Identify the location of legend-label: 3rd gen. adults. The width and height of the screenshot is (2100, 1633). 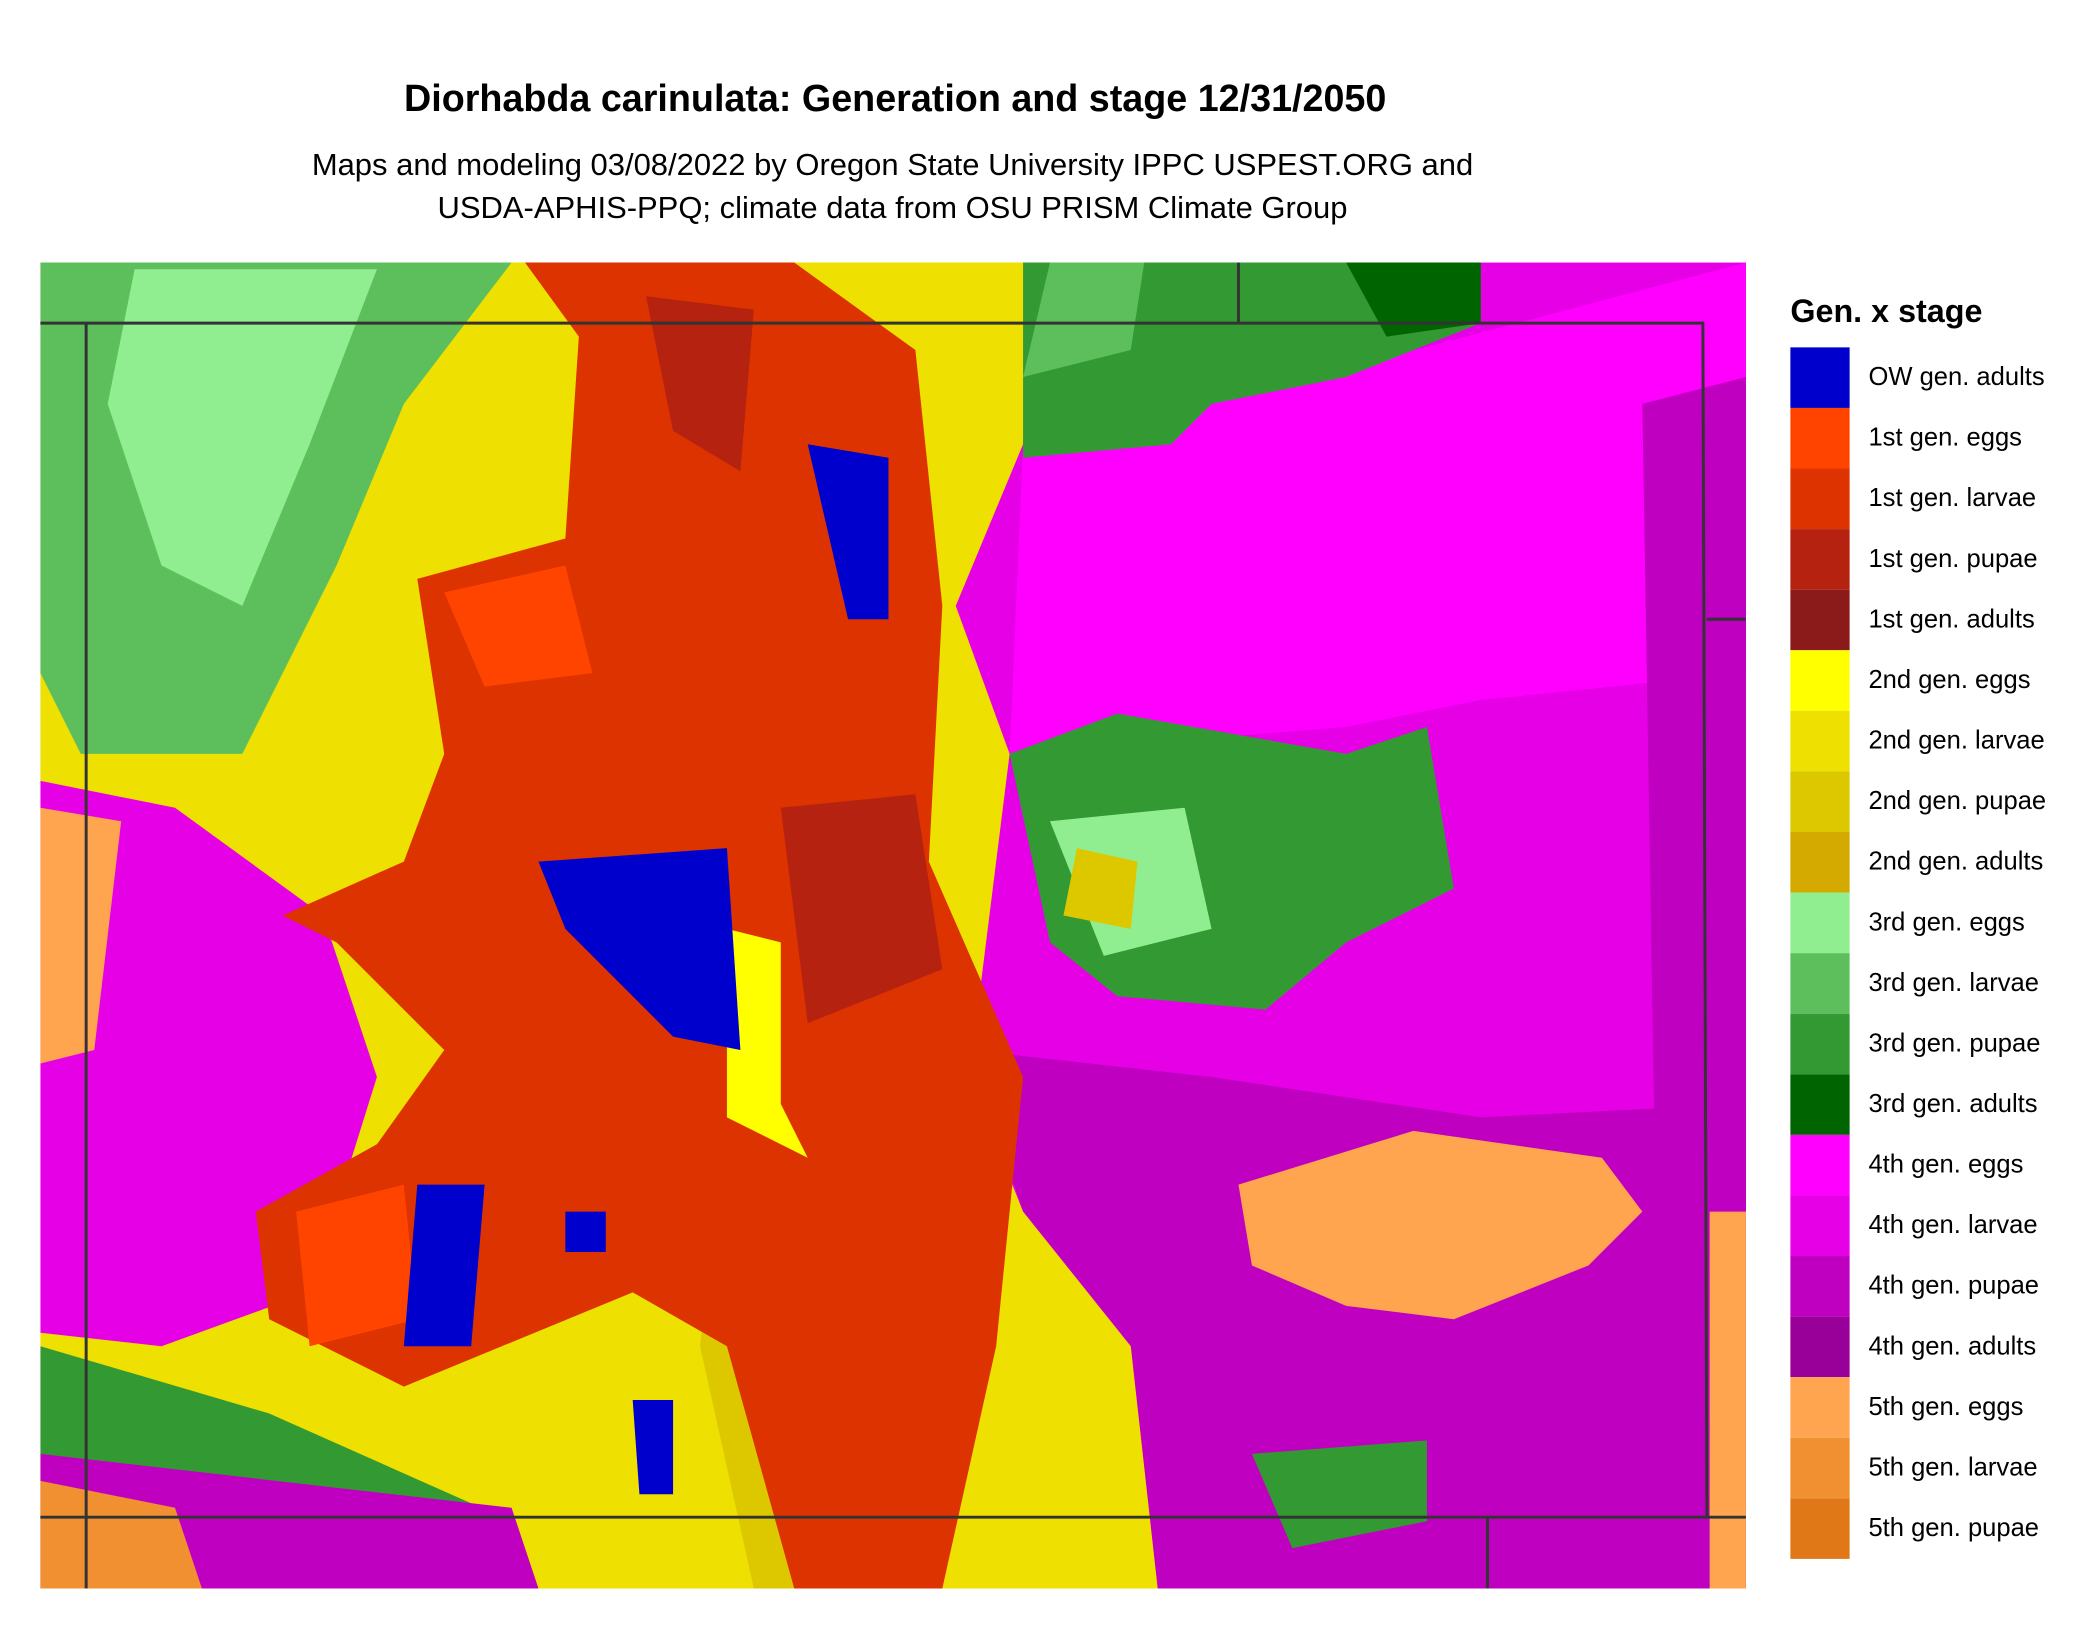
(1952, 1104).